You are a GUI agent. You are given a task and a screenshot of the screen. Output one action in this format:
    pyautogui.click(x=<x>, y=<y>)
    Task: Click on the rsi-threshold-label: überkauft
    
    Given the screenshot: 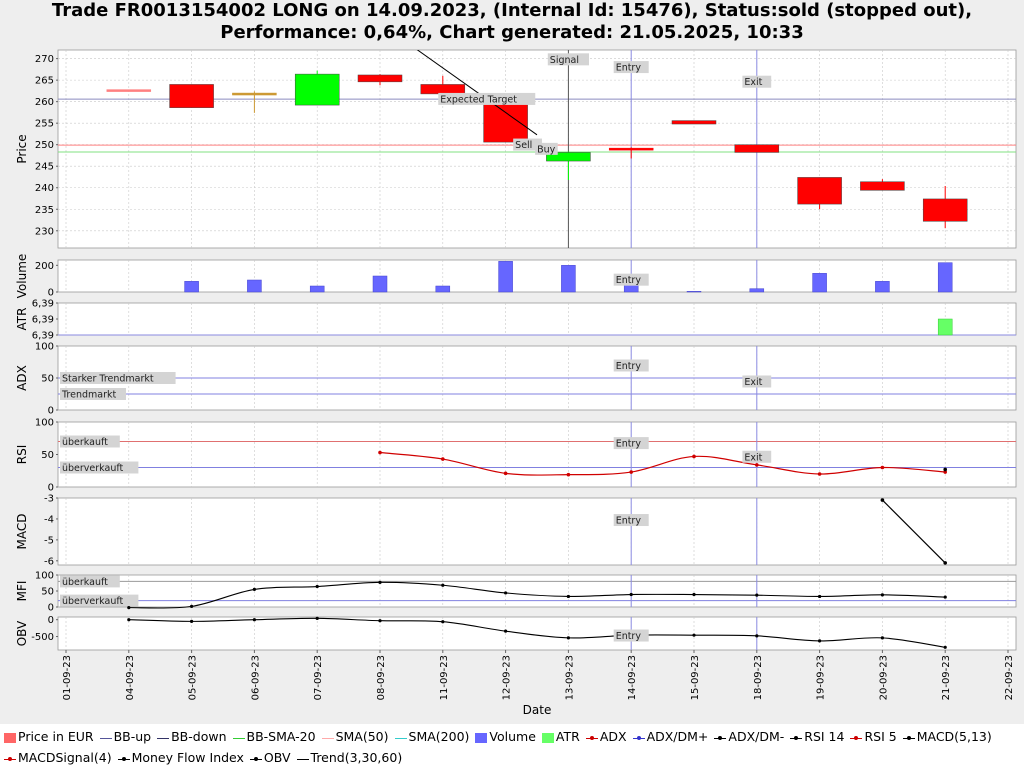 What is the action you would take?
    pyautogui.click(x=85, y=442)
    